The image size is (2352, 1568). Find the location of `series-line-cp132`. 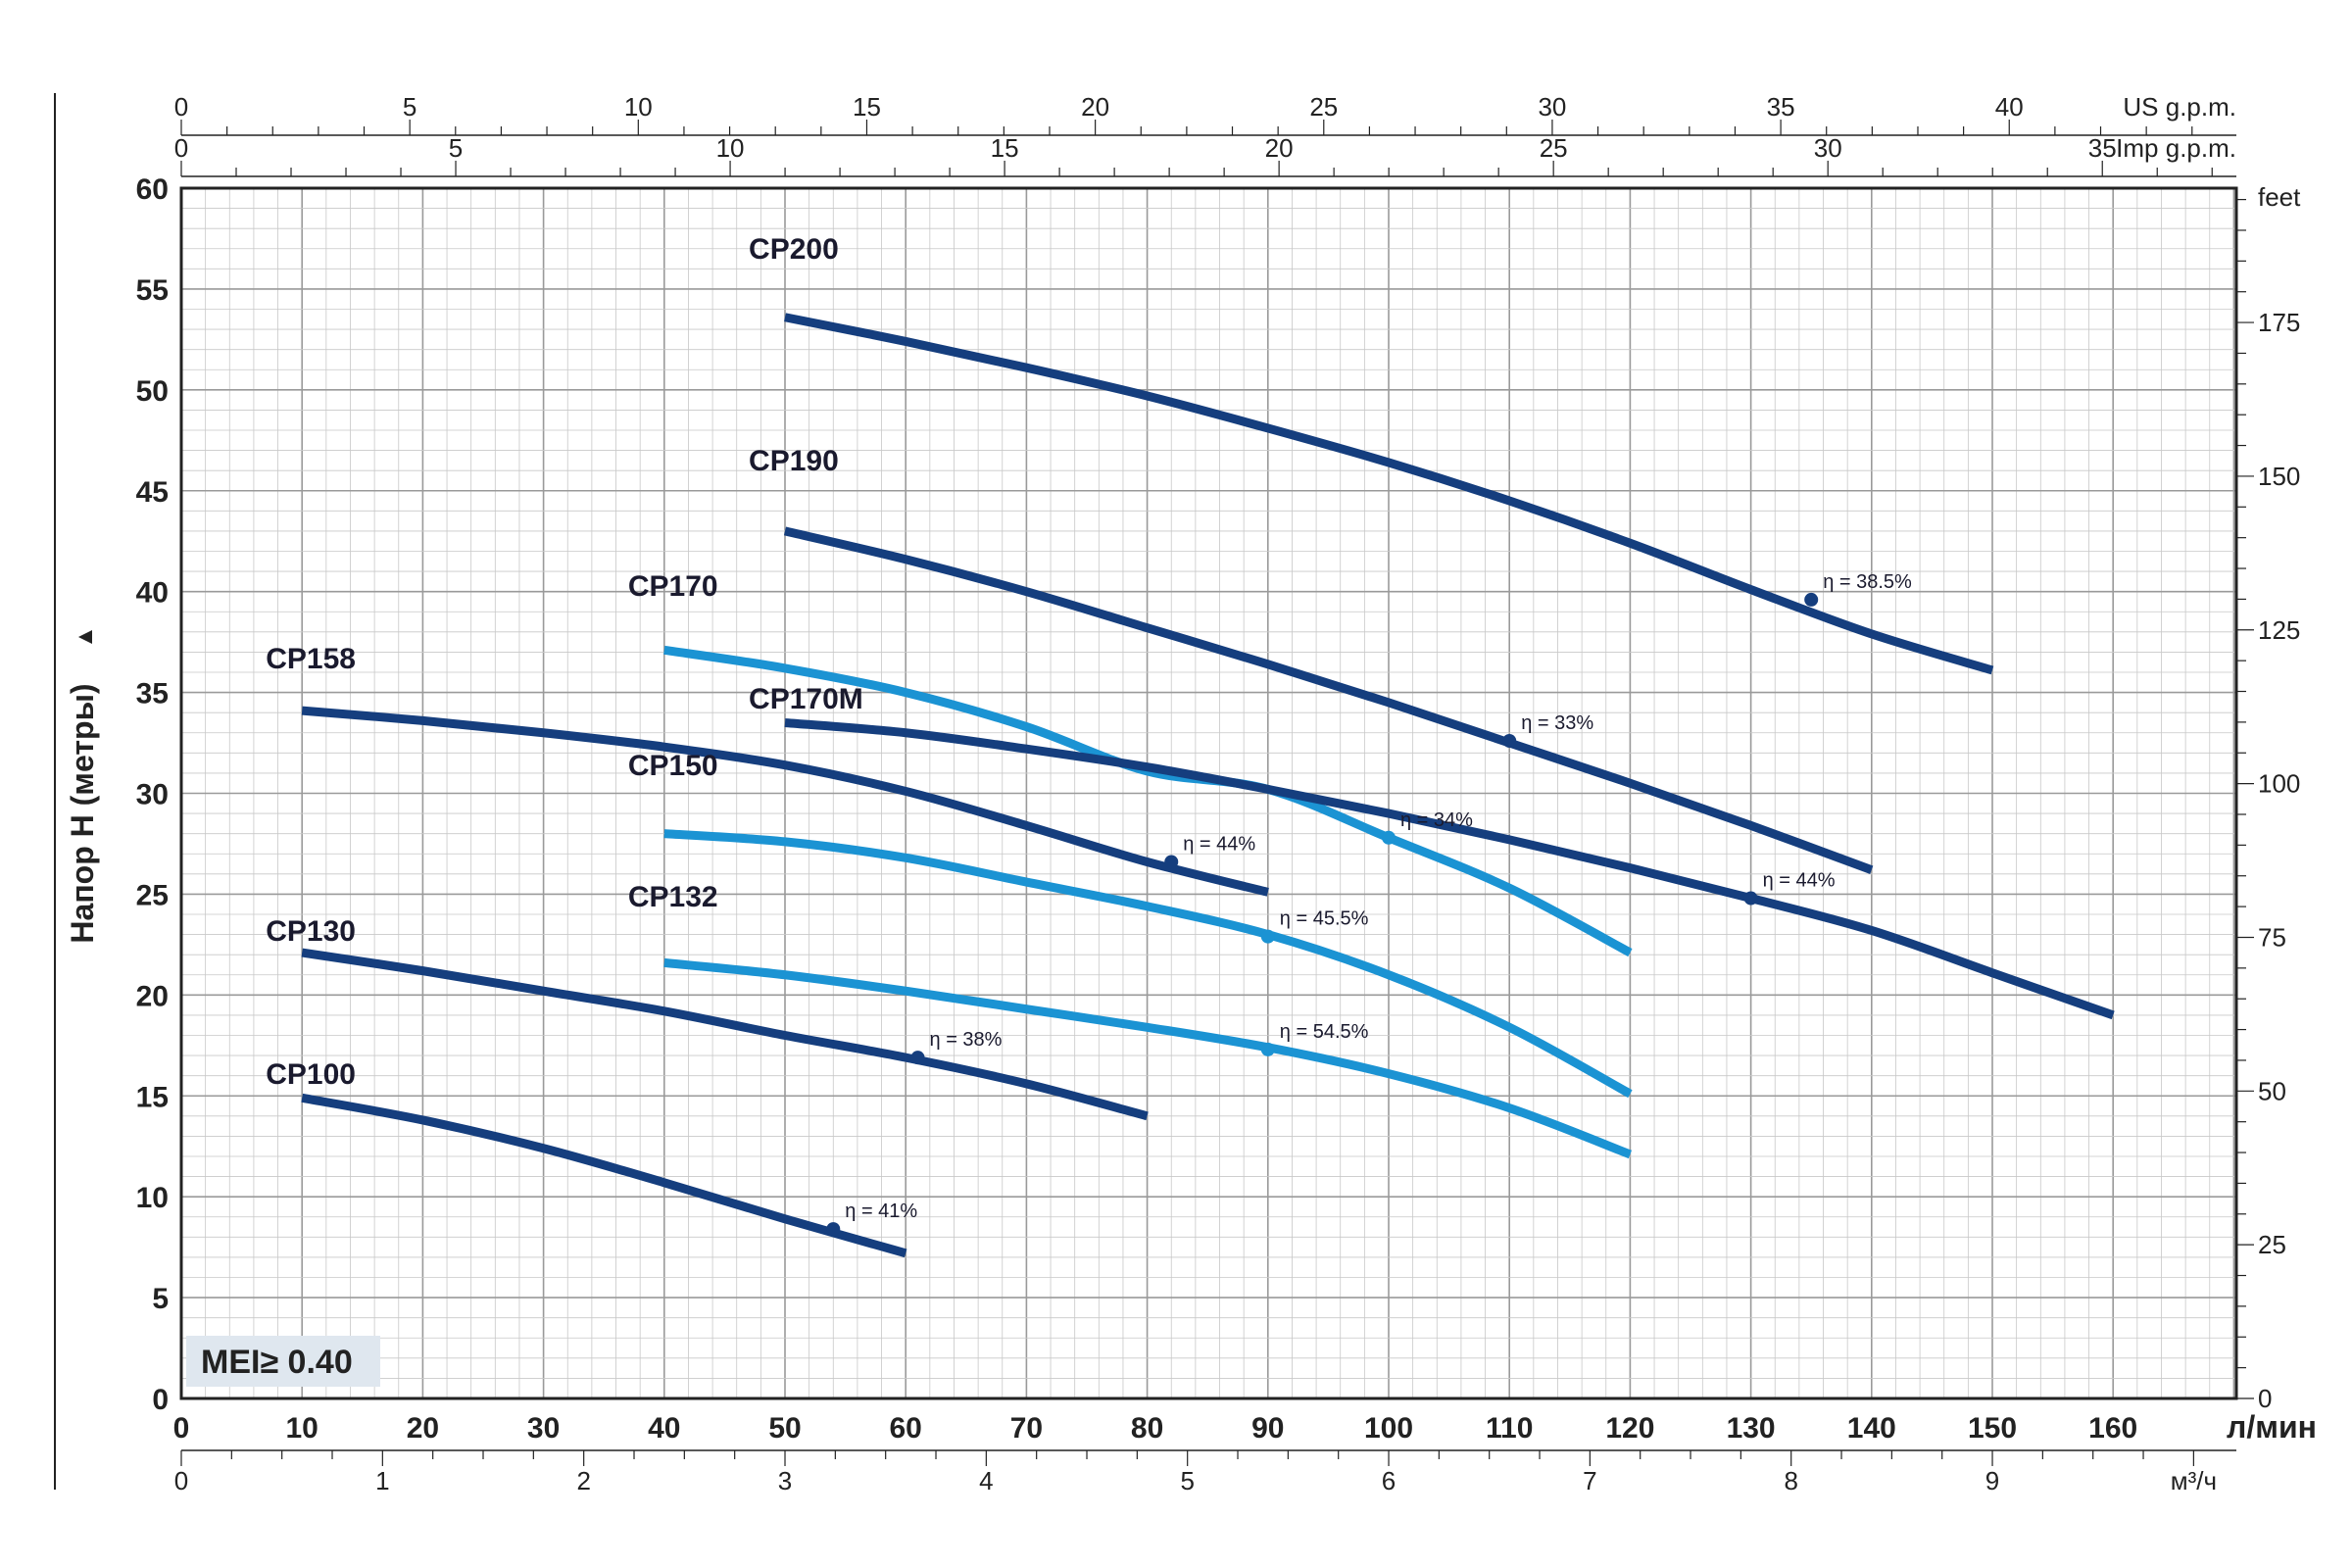

series-line-cp132 is located at coordinates (1148, 1058).